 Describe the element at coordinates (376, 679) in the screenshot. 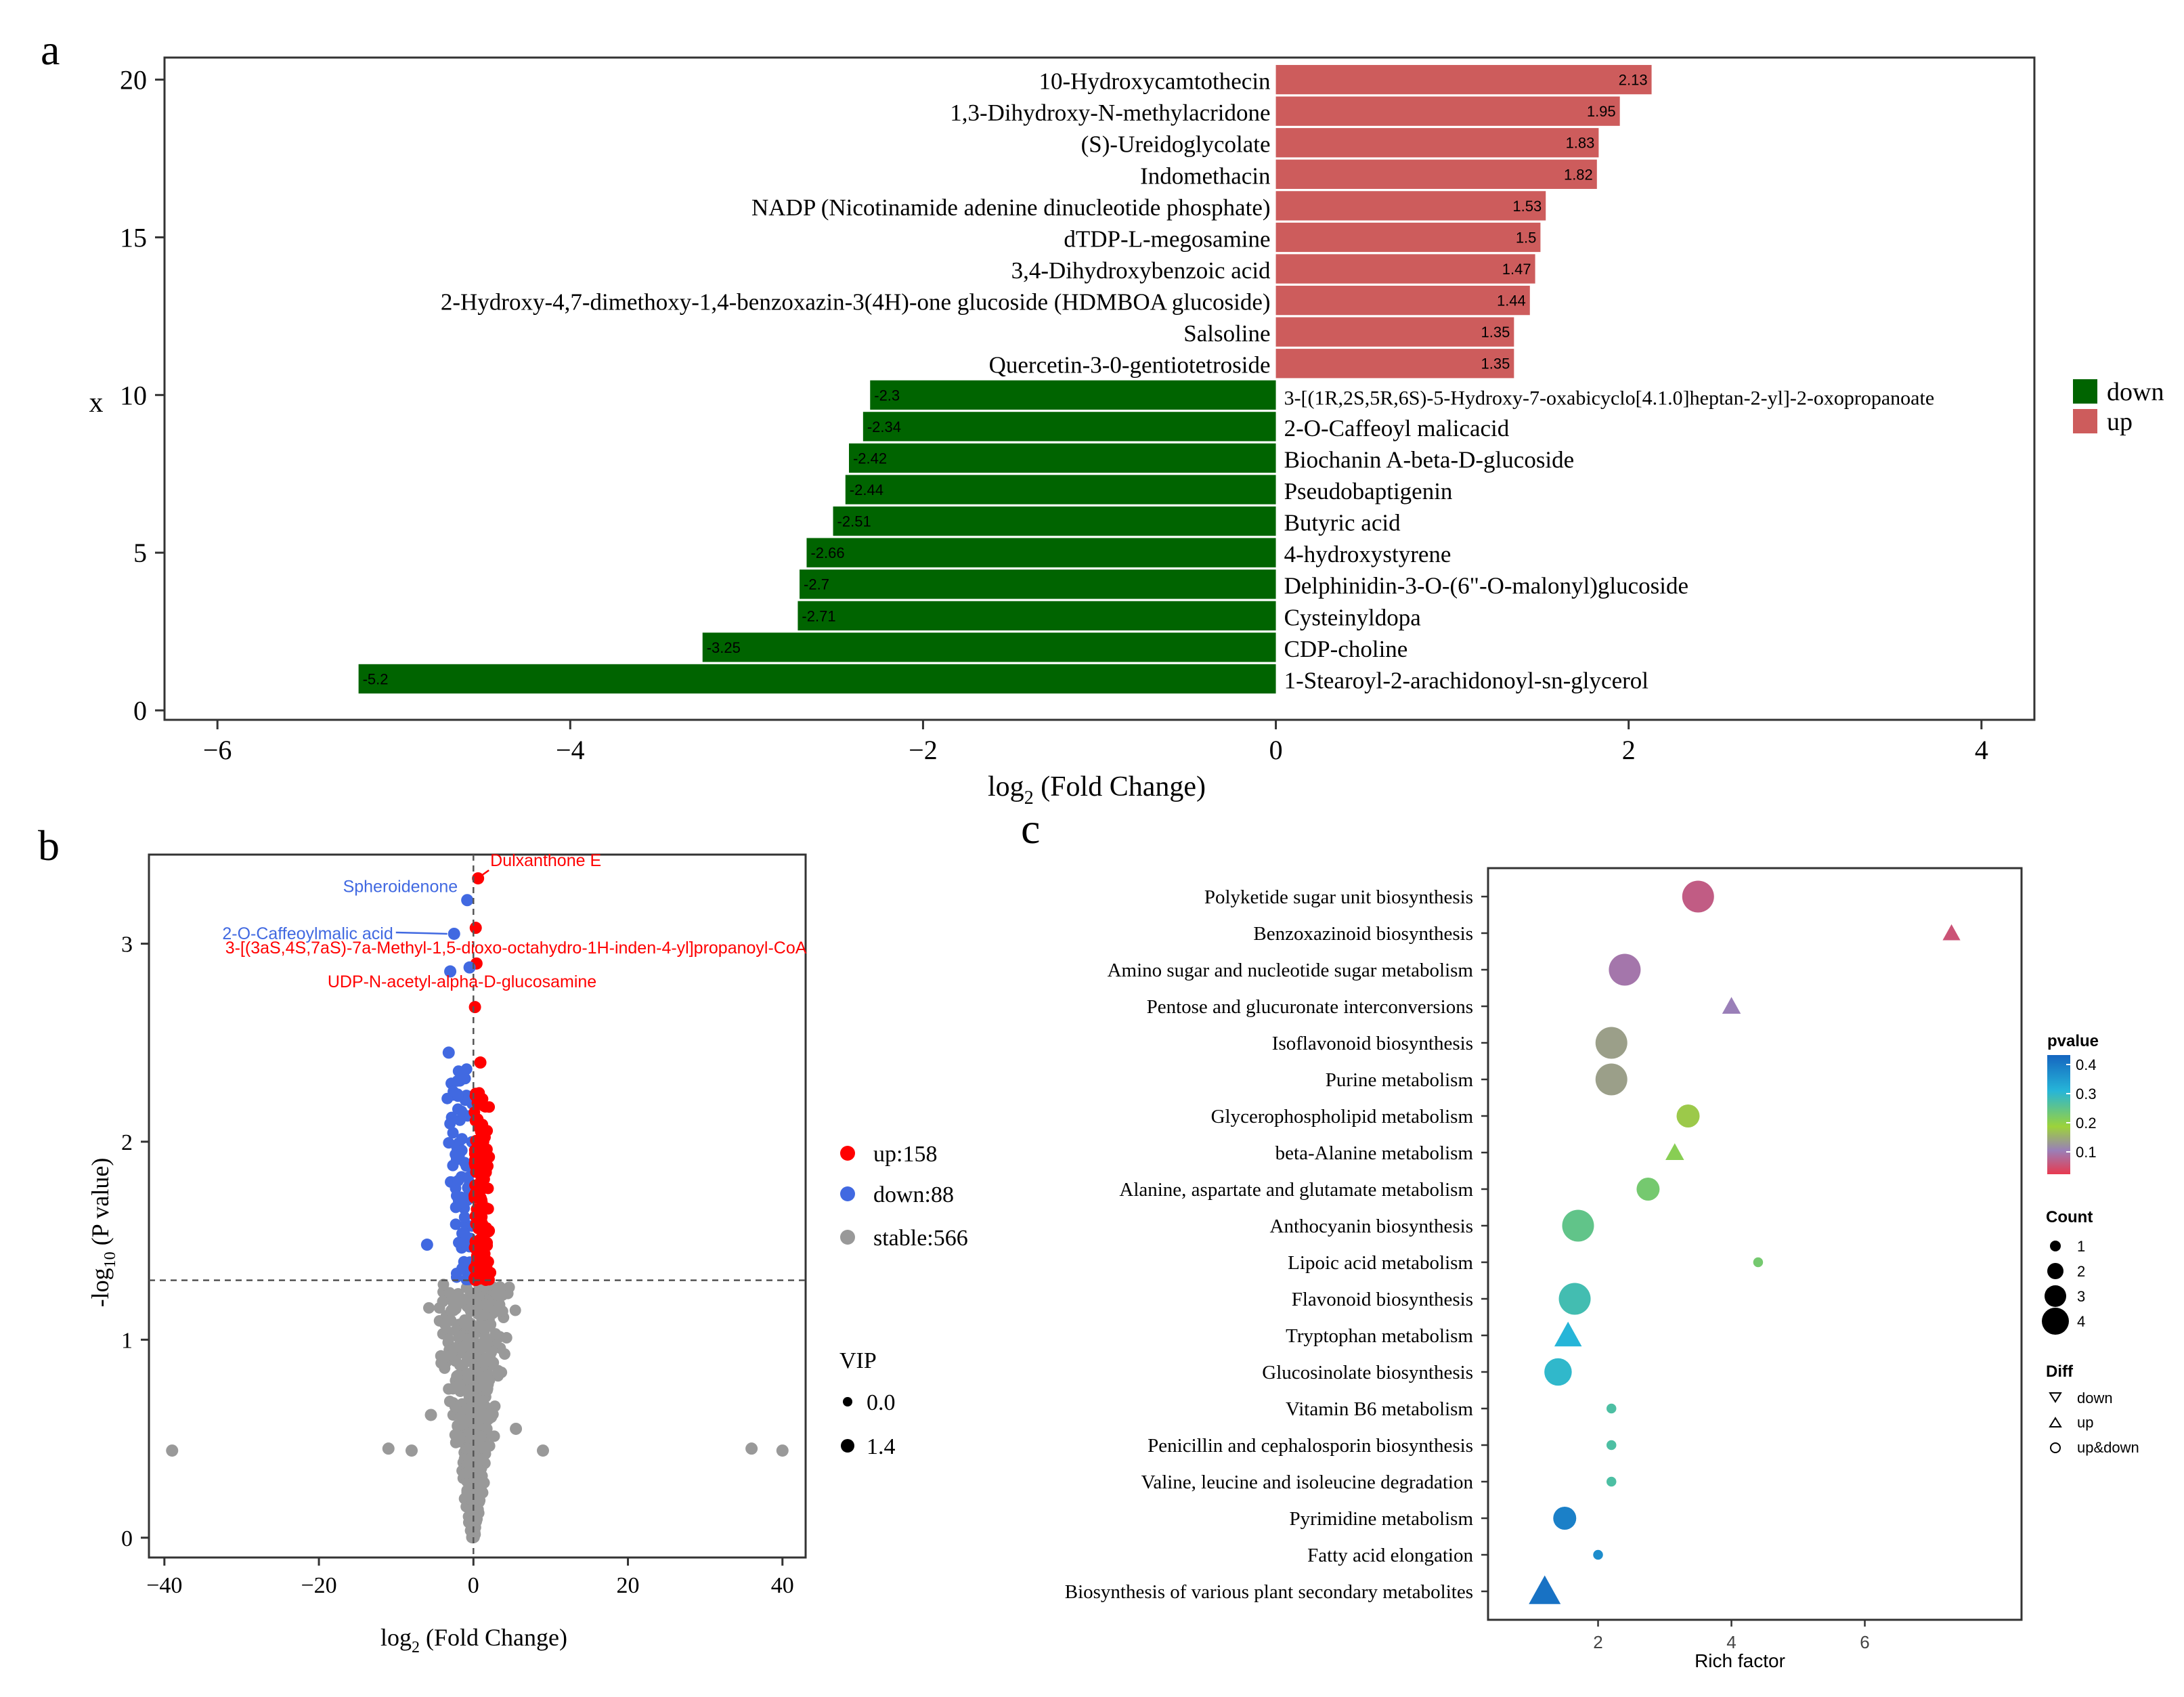

I see `bar-value-label: -5.2` at that location.